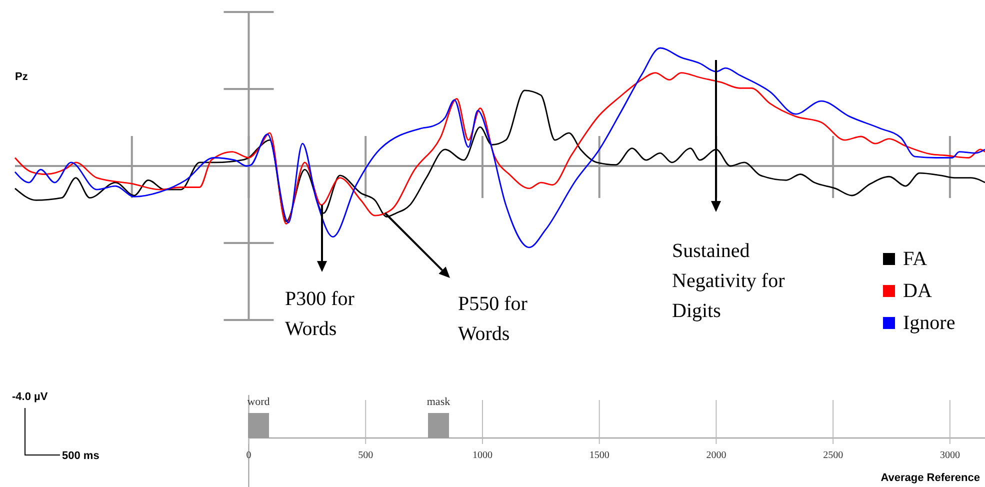  I want to click on x-tick-label: 1000, so click(482, 455).